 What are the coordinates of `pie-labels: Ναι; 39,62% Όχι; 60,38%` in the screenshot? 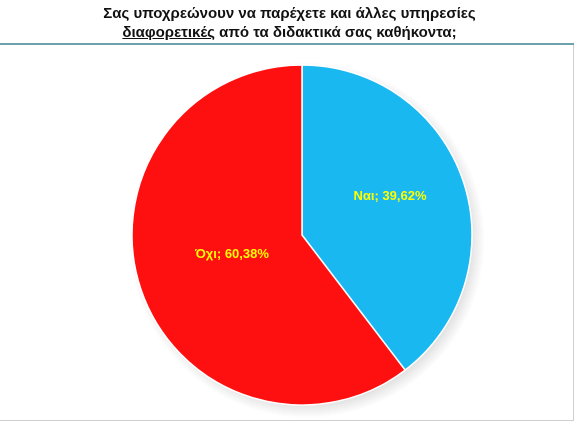 It's located at (310, 224).